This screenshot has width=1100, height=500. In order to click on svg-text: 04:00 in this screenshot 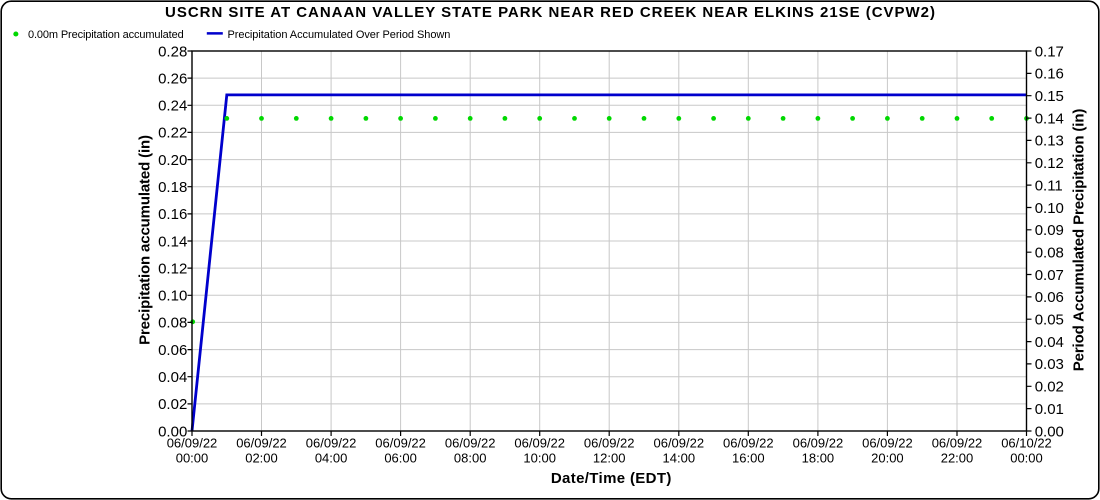, I will do `click(331, 458)`.